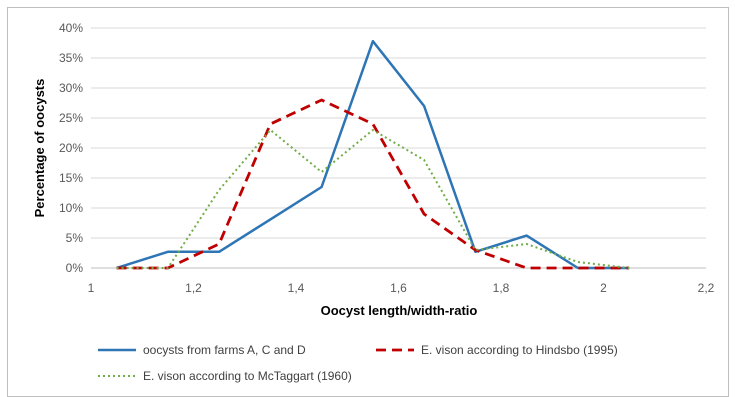 The height and width of the screenshot is (397, 735). Describe the element at coordinates (71, 178) in the screenshot. I see `y-tick-label: 15%` at that location.